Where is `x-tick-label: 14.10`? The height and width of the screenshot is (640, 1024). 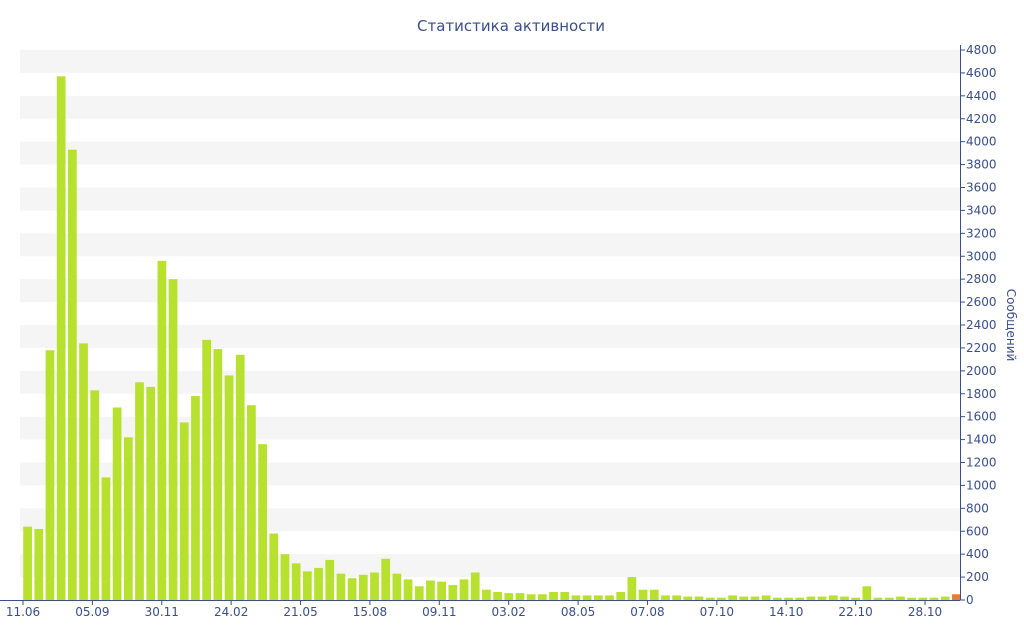
x-tick-label: 14.10 is located at coordinates (786, 612).